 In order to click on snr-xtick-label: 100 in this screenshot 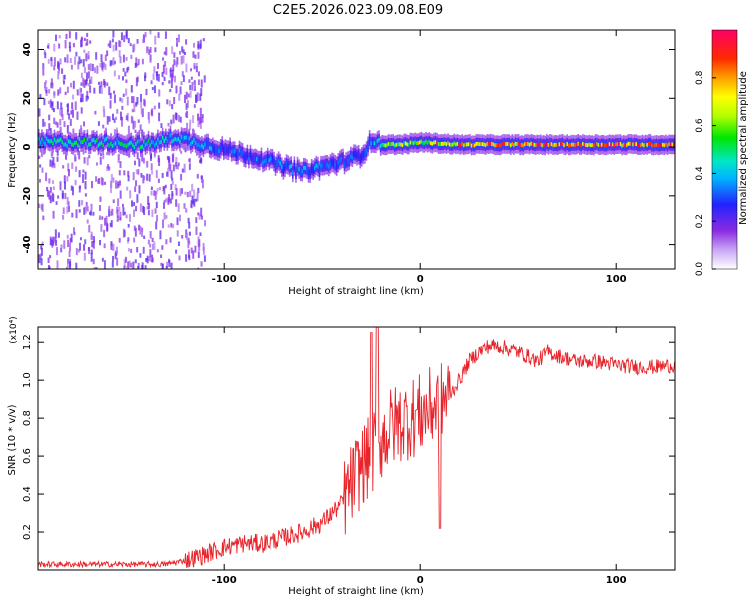, I will do `click(616, 580)`.